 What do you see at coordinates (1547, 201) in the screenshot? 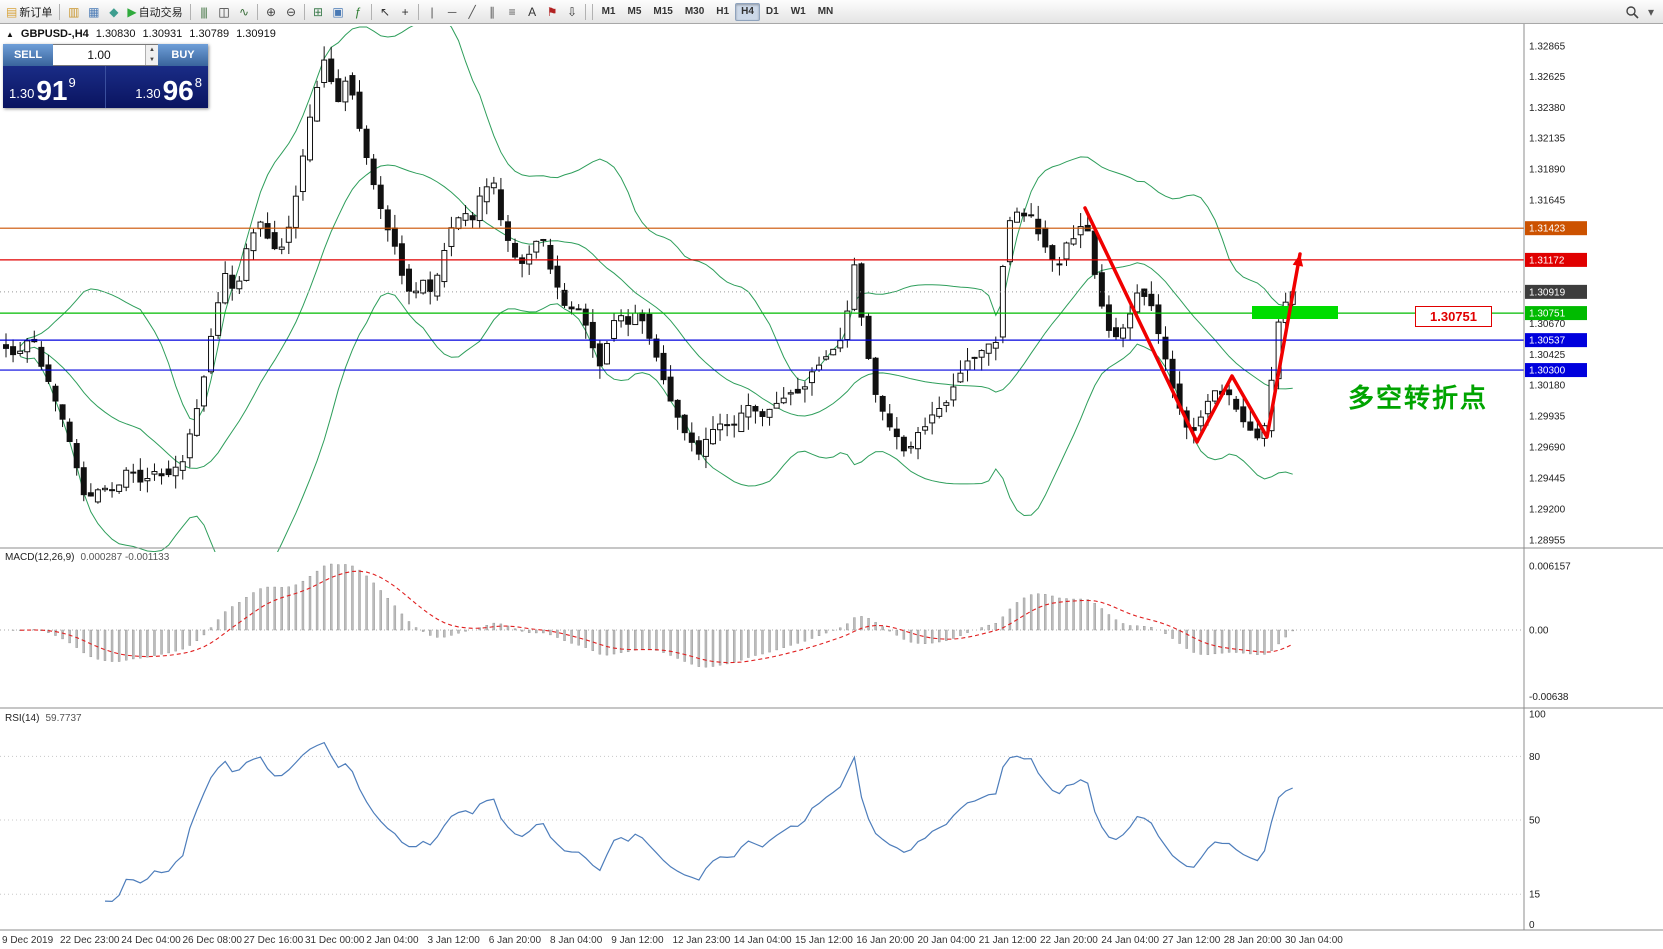
I see `price-label-1.31645: 1.31645` at bounding box center [1547, 201].